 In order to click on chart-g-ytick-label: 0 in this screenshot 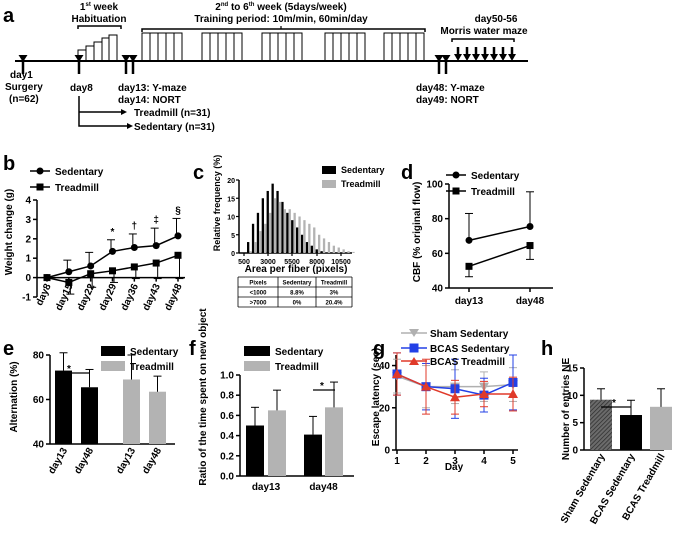, I will do `click(387, 451)`.